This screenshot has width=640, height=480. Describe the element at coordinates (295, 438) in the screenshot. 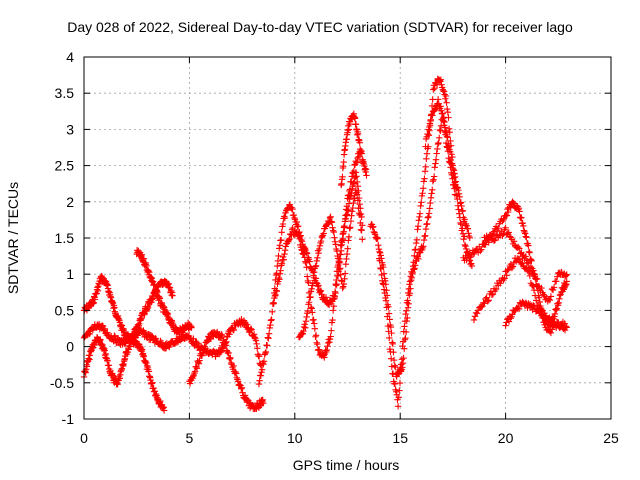

I see `x-tick-label: 10` at that location.